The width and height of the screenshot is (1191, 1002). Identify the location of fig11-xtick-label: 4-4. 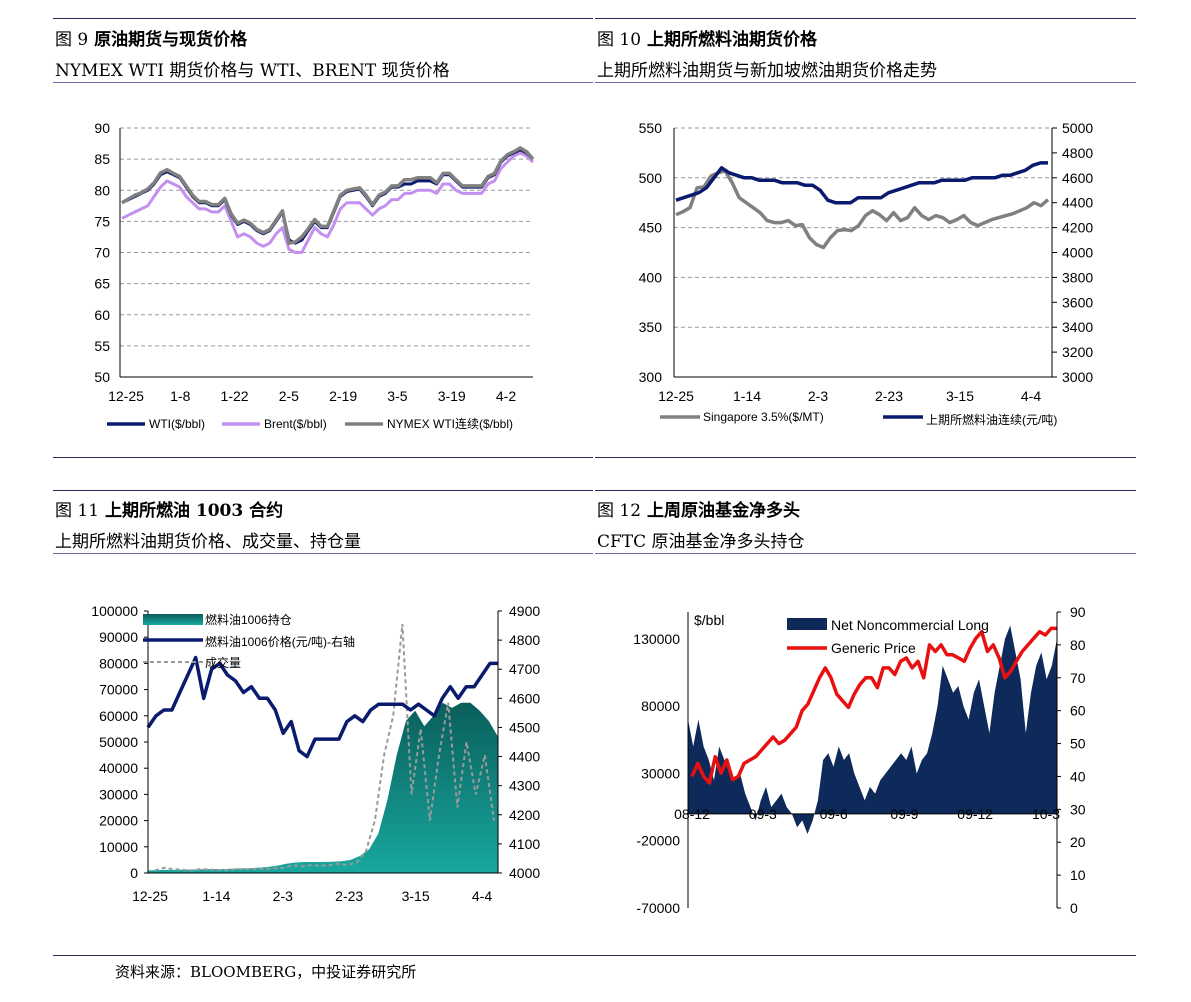
(482, 896).